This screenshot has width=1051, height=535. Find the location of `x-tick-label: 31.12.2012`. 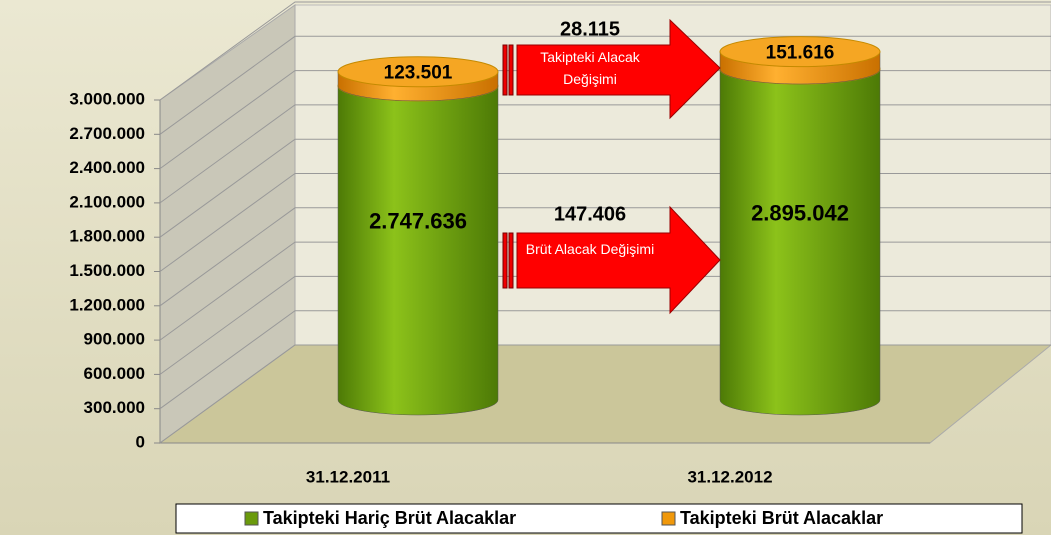

x-tick-label: 31.12.2012 is located at coordinates (729, 476).